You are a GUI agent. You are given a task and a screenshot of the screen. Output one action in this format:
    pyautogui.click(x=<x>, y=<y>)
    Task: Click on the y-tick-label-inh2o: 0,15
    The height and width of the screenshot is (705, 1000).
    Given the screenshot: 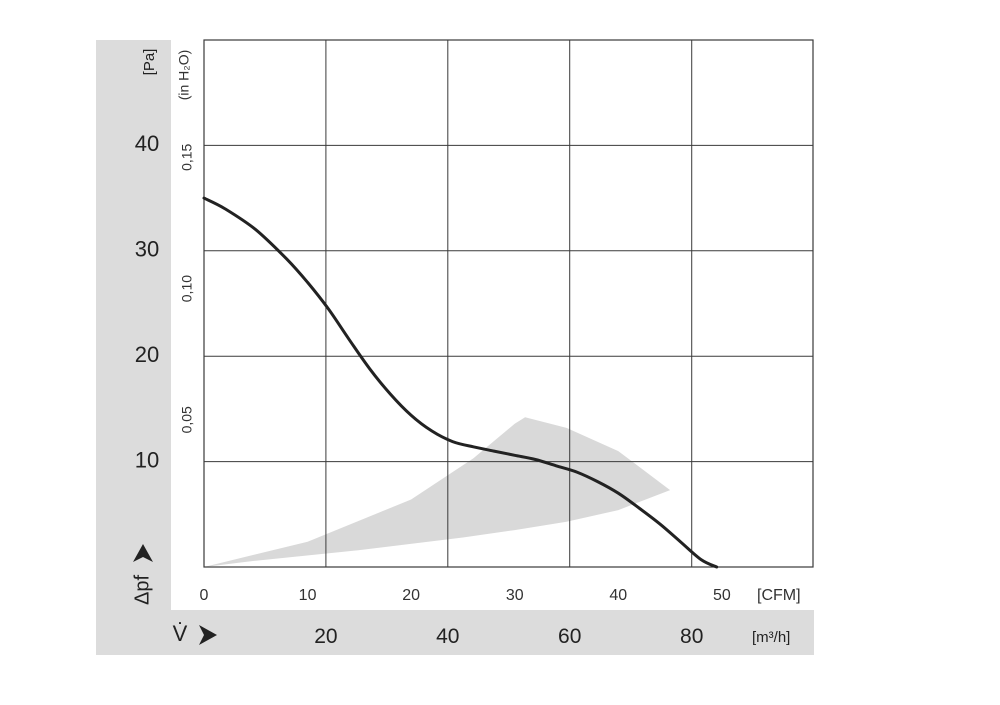 What is the action you would take?
    pyautogui.click(x=187, y=156)
    